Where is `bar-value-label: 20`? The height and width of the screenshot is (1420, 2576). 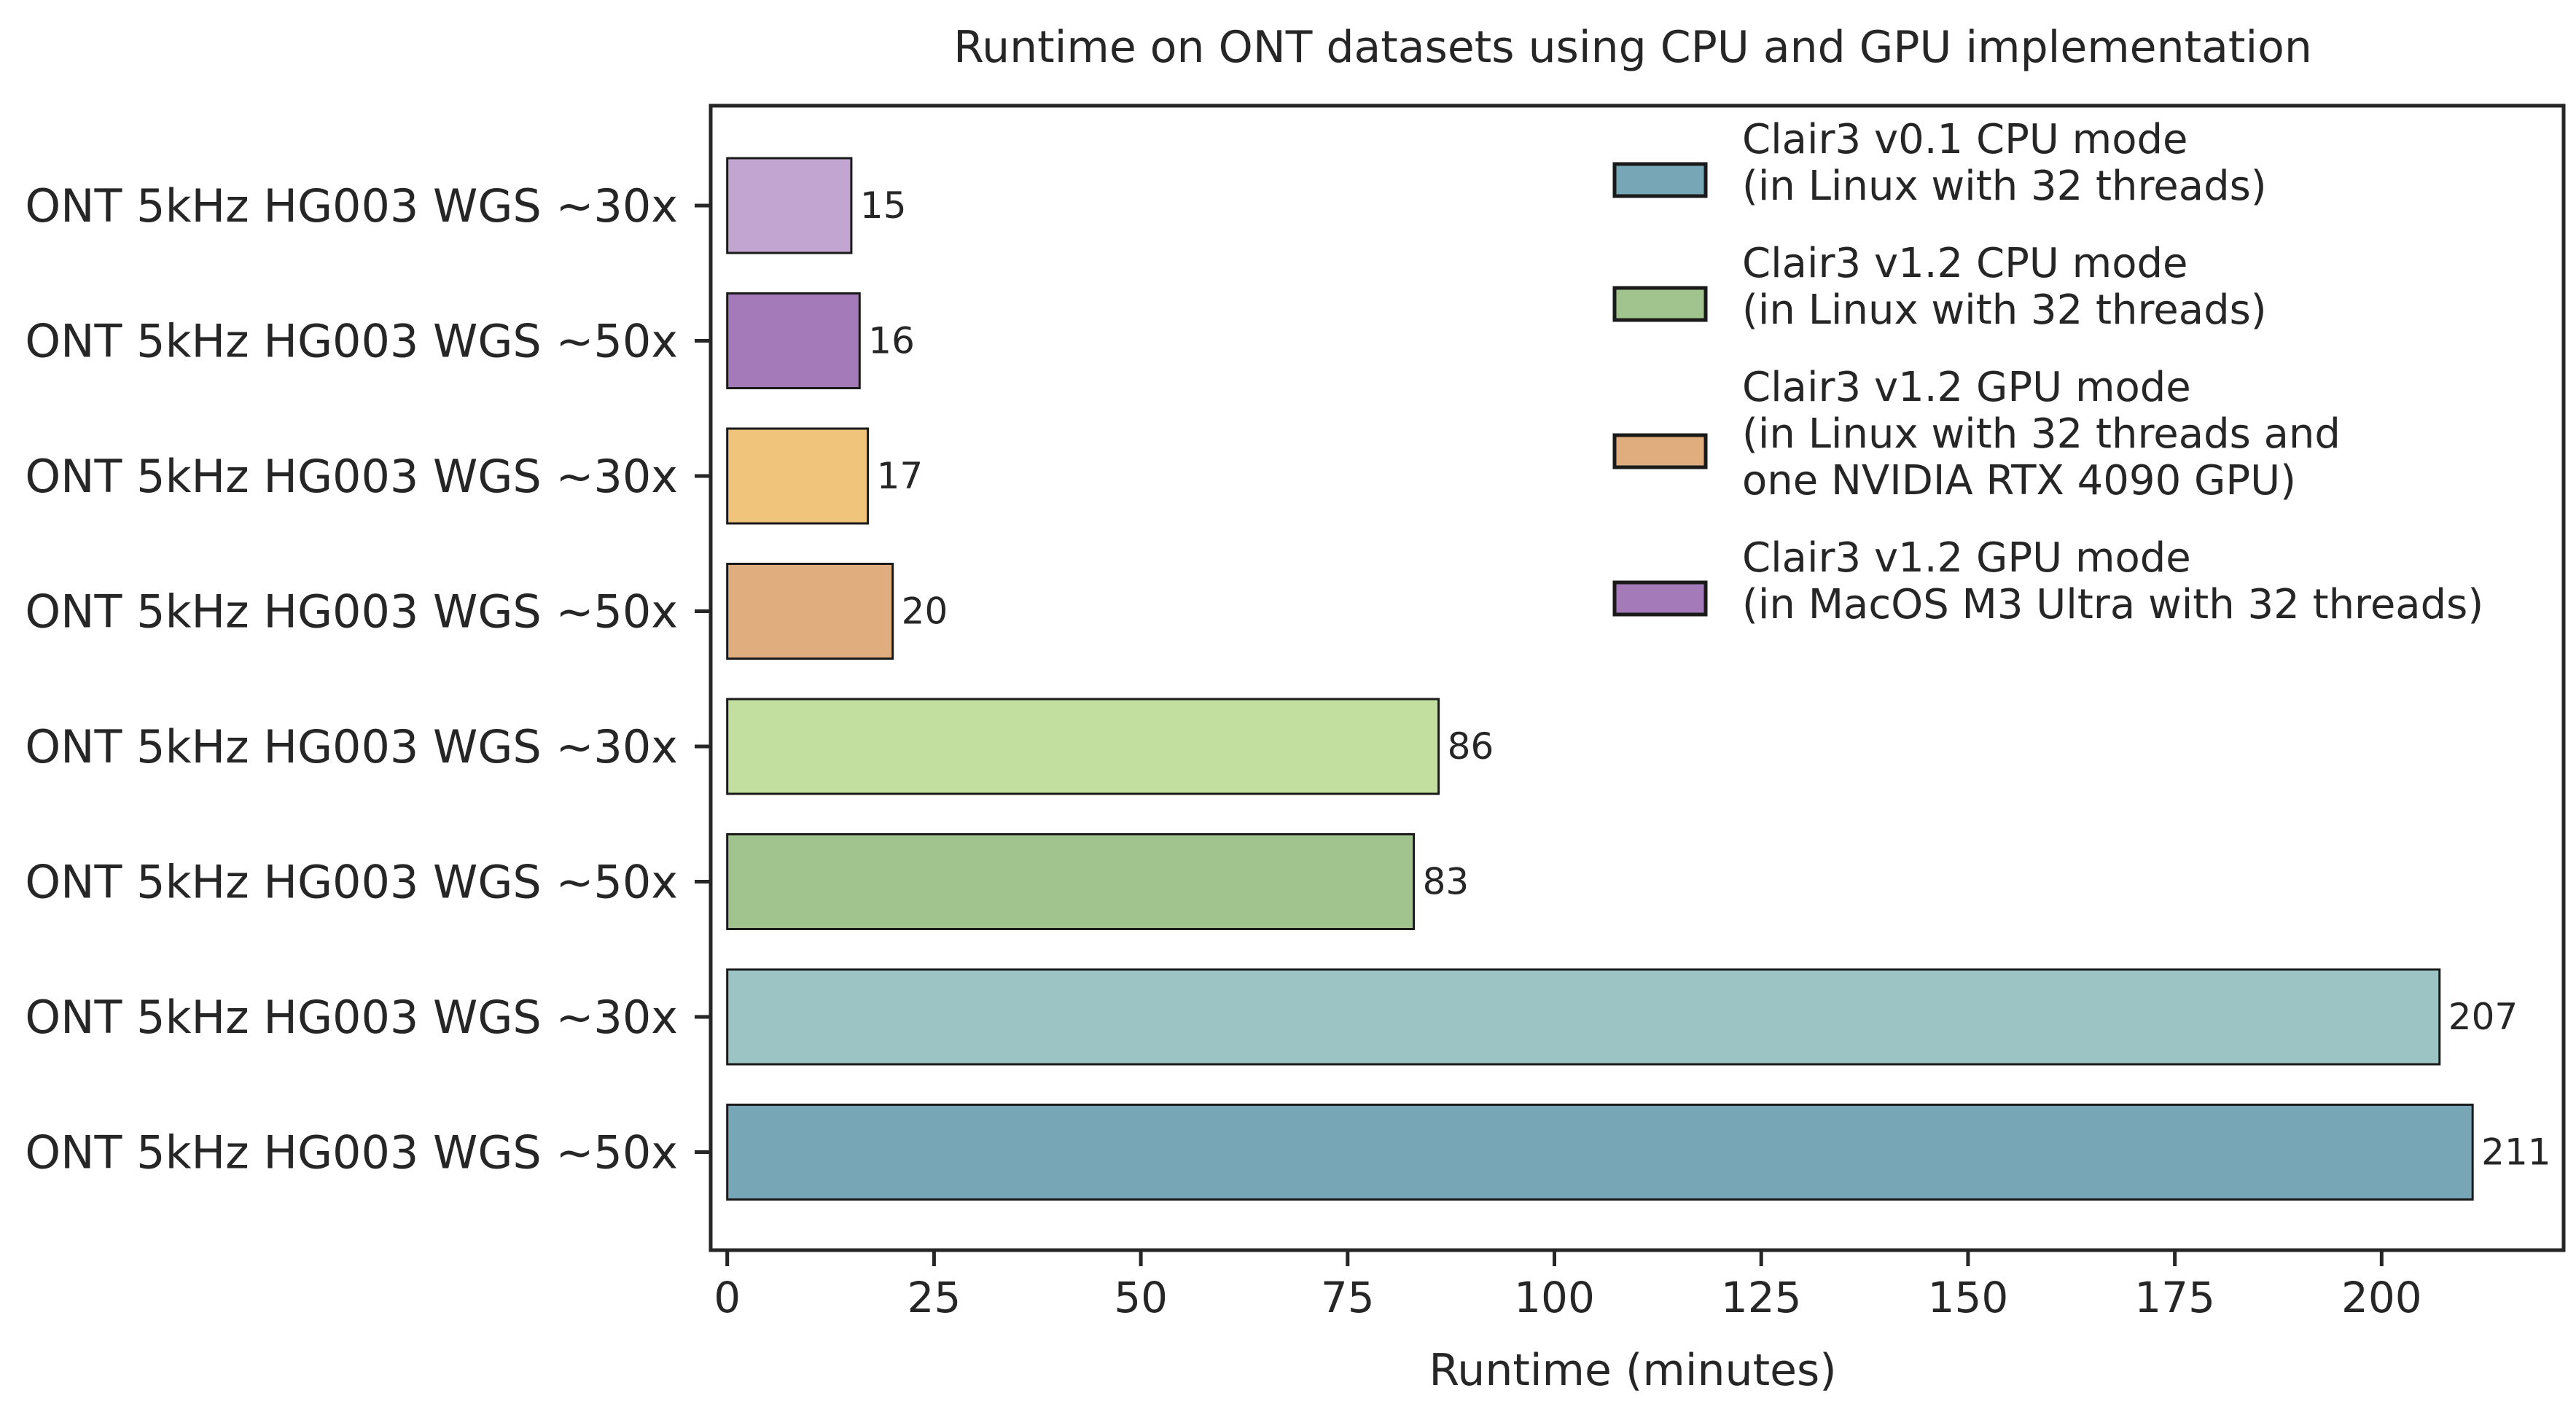
bar-value-label: 20 is located at coordinates (925, 611).